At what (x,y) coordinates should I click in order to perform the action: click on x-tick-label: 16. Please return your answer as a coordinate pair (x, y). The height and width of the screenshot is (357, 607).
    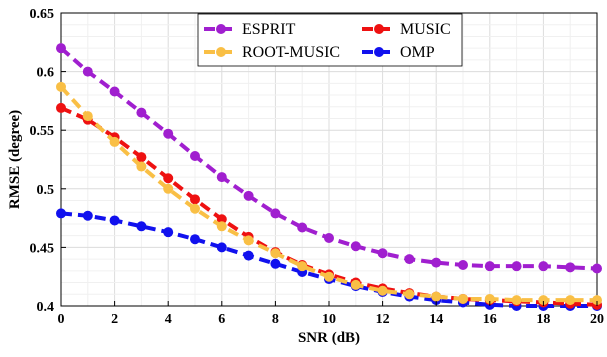
    Looking at the image, I should click on (490, 319).